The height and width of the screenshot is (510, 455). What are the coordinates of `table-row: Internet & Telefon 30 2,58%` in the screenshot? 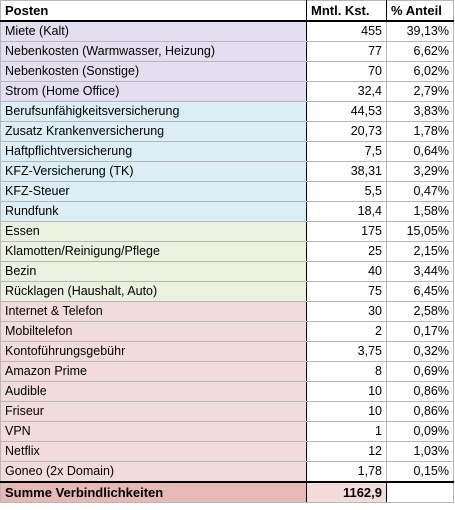 It's located at (227, 311).